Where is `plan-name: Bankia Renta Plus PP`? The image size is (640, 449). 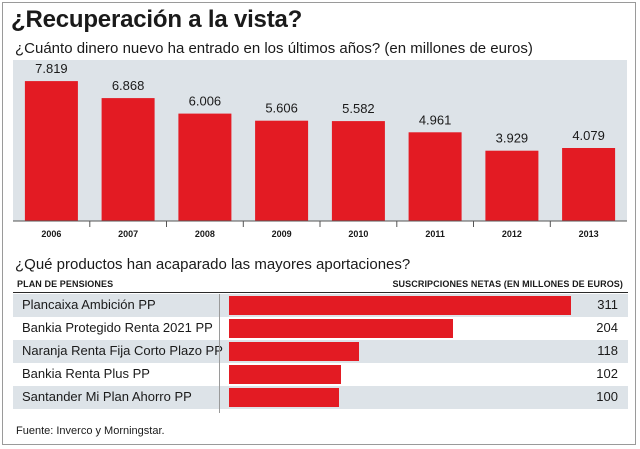 plan-name: Bankia Renta Plus PP is located at coordinates (86, 373).